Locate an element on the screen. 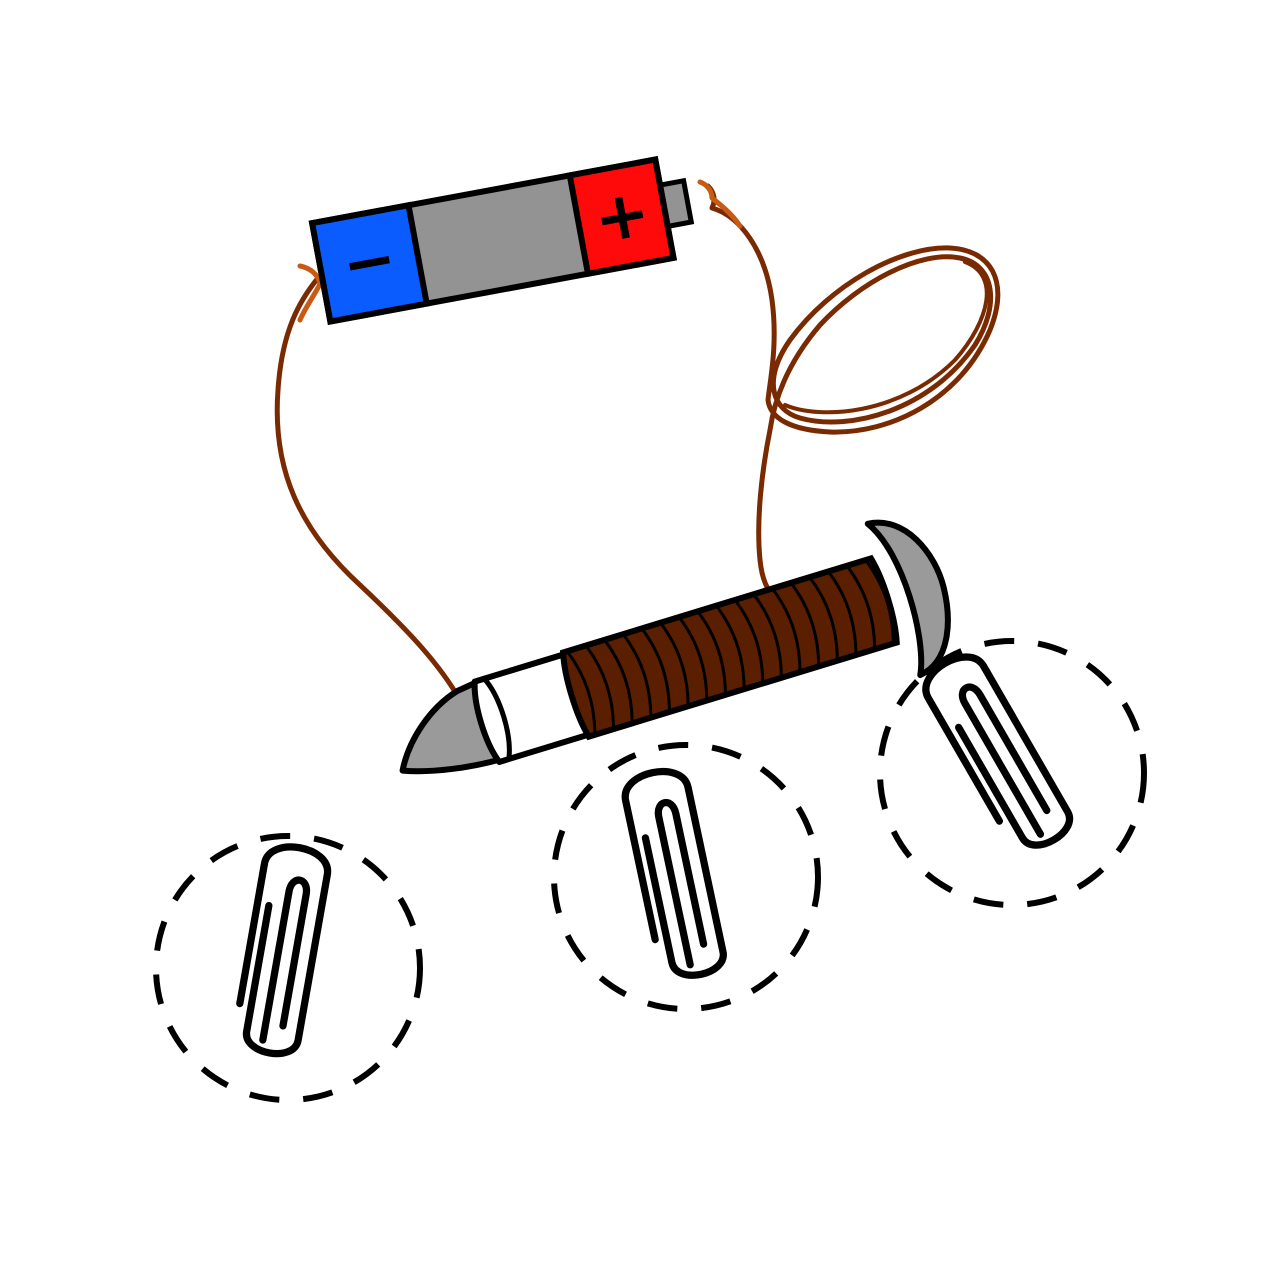 The height and width of the screenshot is (1280, 1280). battery-icon: − + is located at coordinates (501, 240).